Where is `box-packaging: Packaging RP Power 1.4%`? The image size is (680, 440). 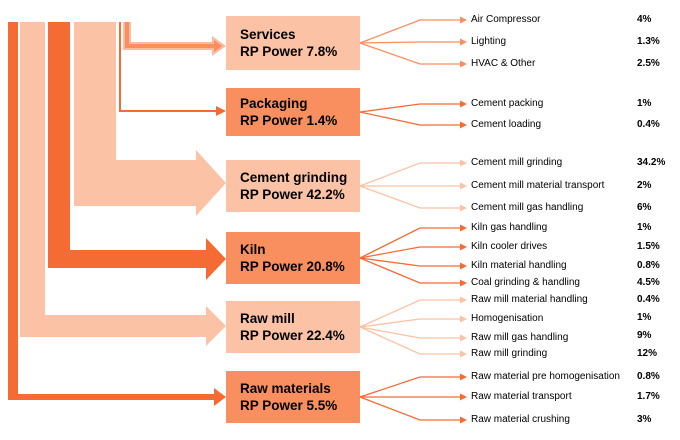 box-packaging: Packaging RP Power 1.4% is located at coordinates (293, 112).